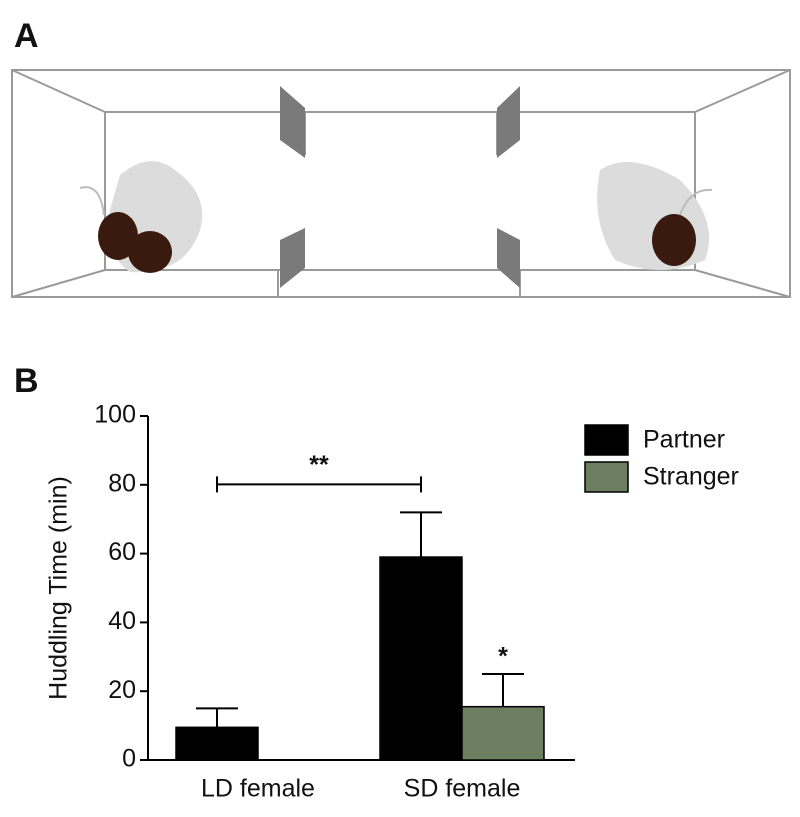  Describe the element at coordinates (319, 484) in the screenshot. I see `significance-bracket` at that location.